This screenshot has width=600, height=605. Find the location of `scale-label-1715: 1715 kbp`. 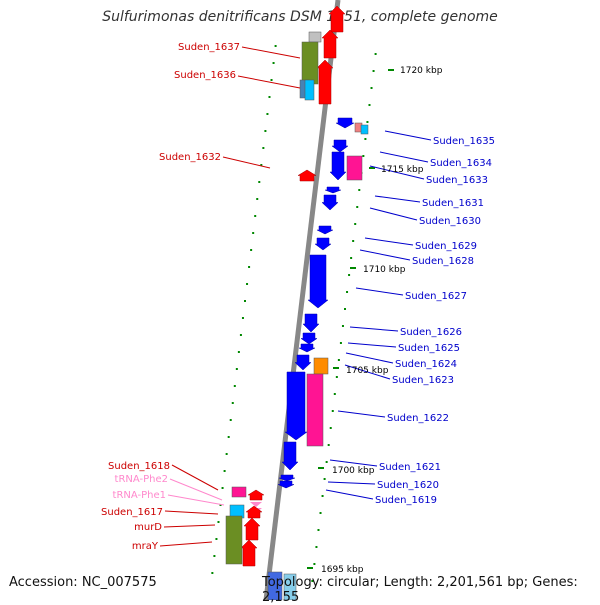

scale-label-1715: 1715 kbp is located at coordinates (402, 170).